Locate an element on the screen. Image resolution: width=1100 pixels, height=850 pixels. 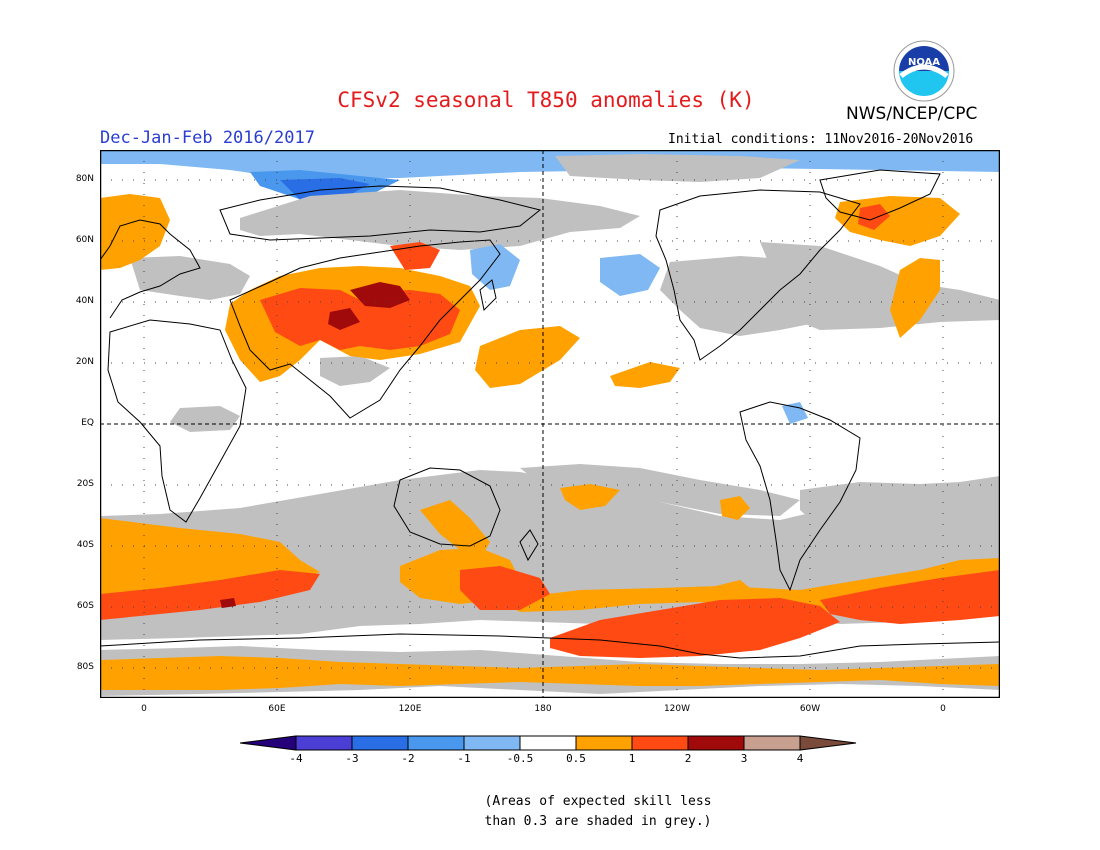
lat-label: 60N is located at coordinates (84, 240).